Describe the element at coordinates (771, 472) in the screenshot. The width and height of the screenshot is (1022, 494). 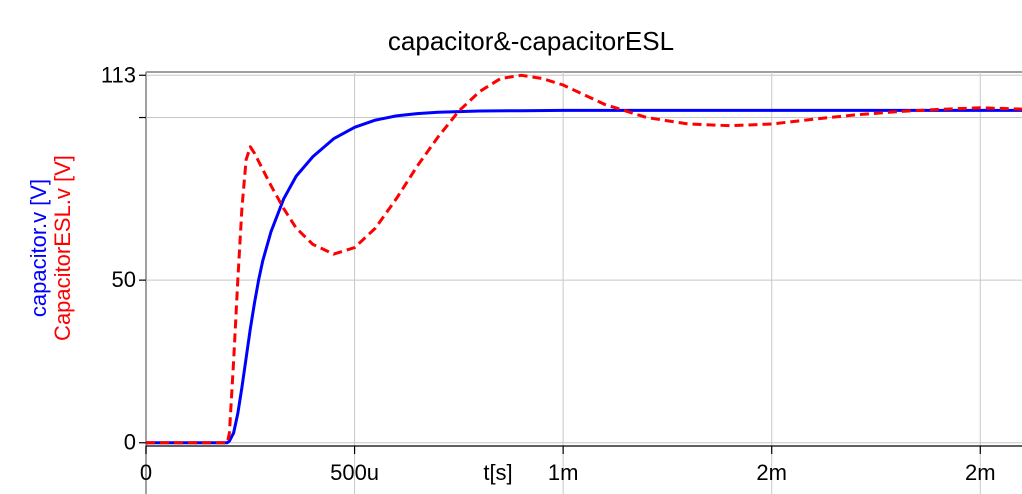
I see `x-tick-label-3: 2m` at that location.